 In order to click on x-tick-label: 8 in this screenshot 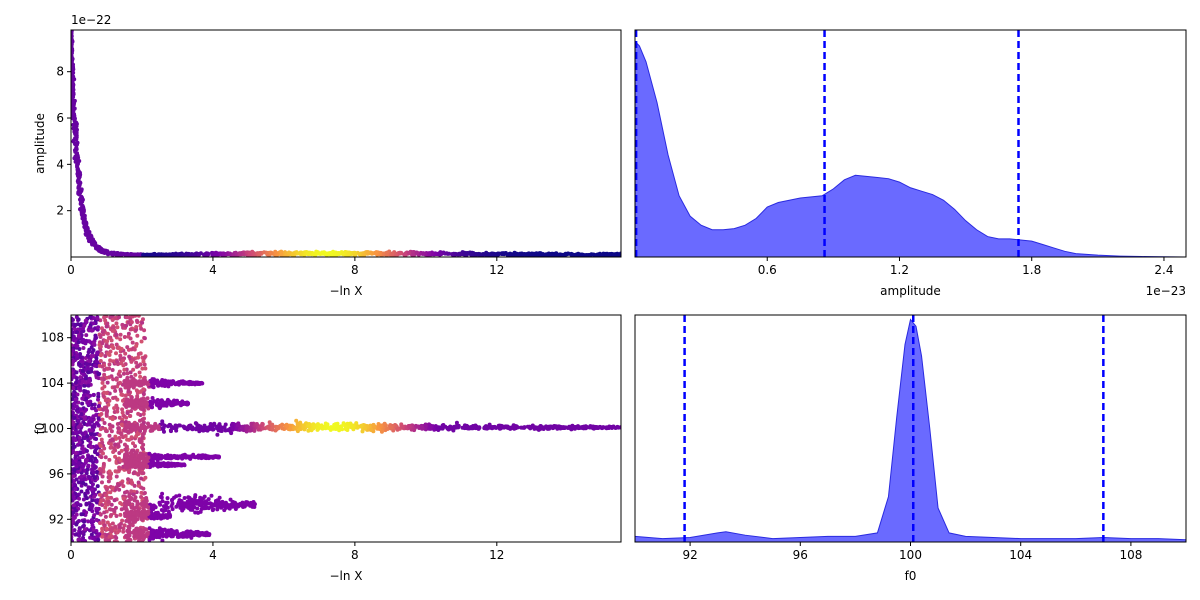, I will do `click(355, 270)`.